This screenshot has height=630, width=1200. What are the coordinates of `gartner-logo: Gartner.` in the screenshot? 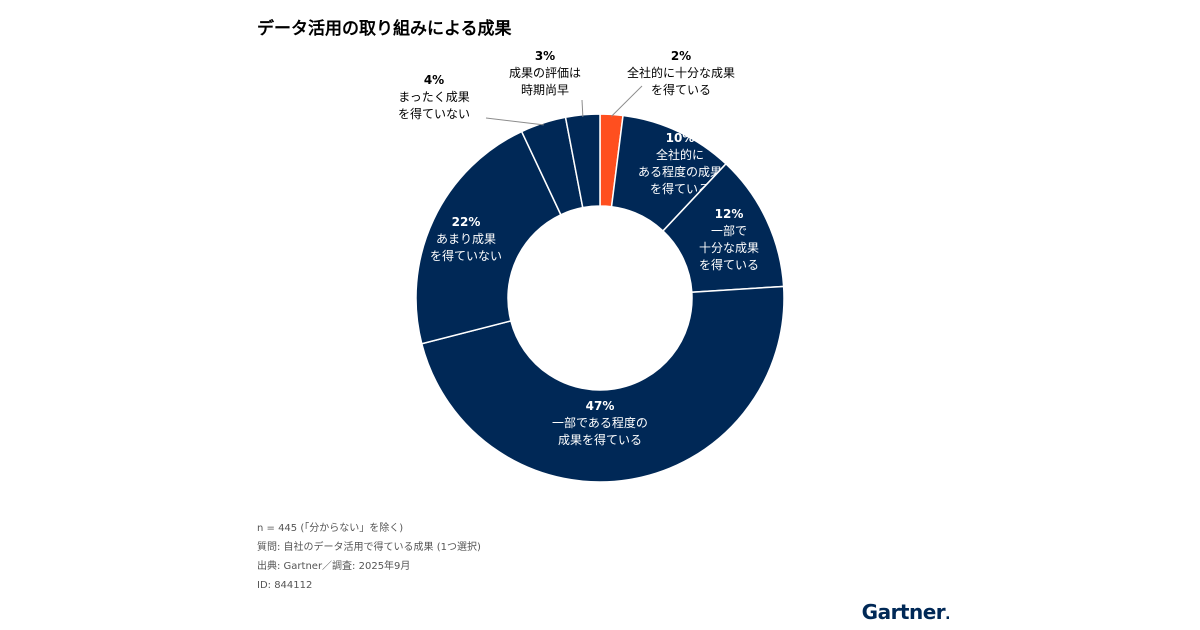 It's located at (906, 612).